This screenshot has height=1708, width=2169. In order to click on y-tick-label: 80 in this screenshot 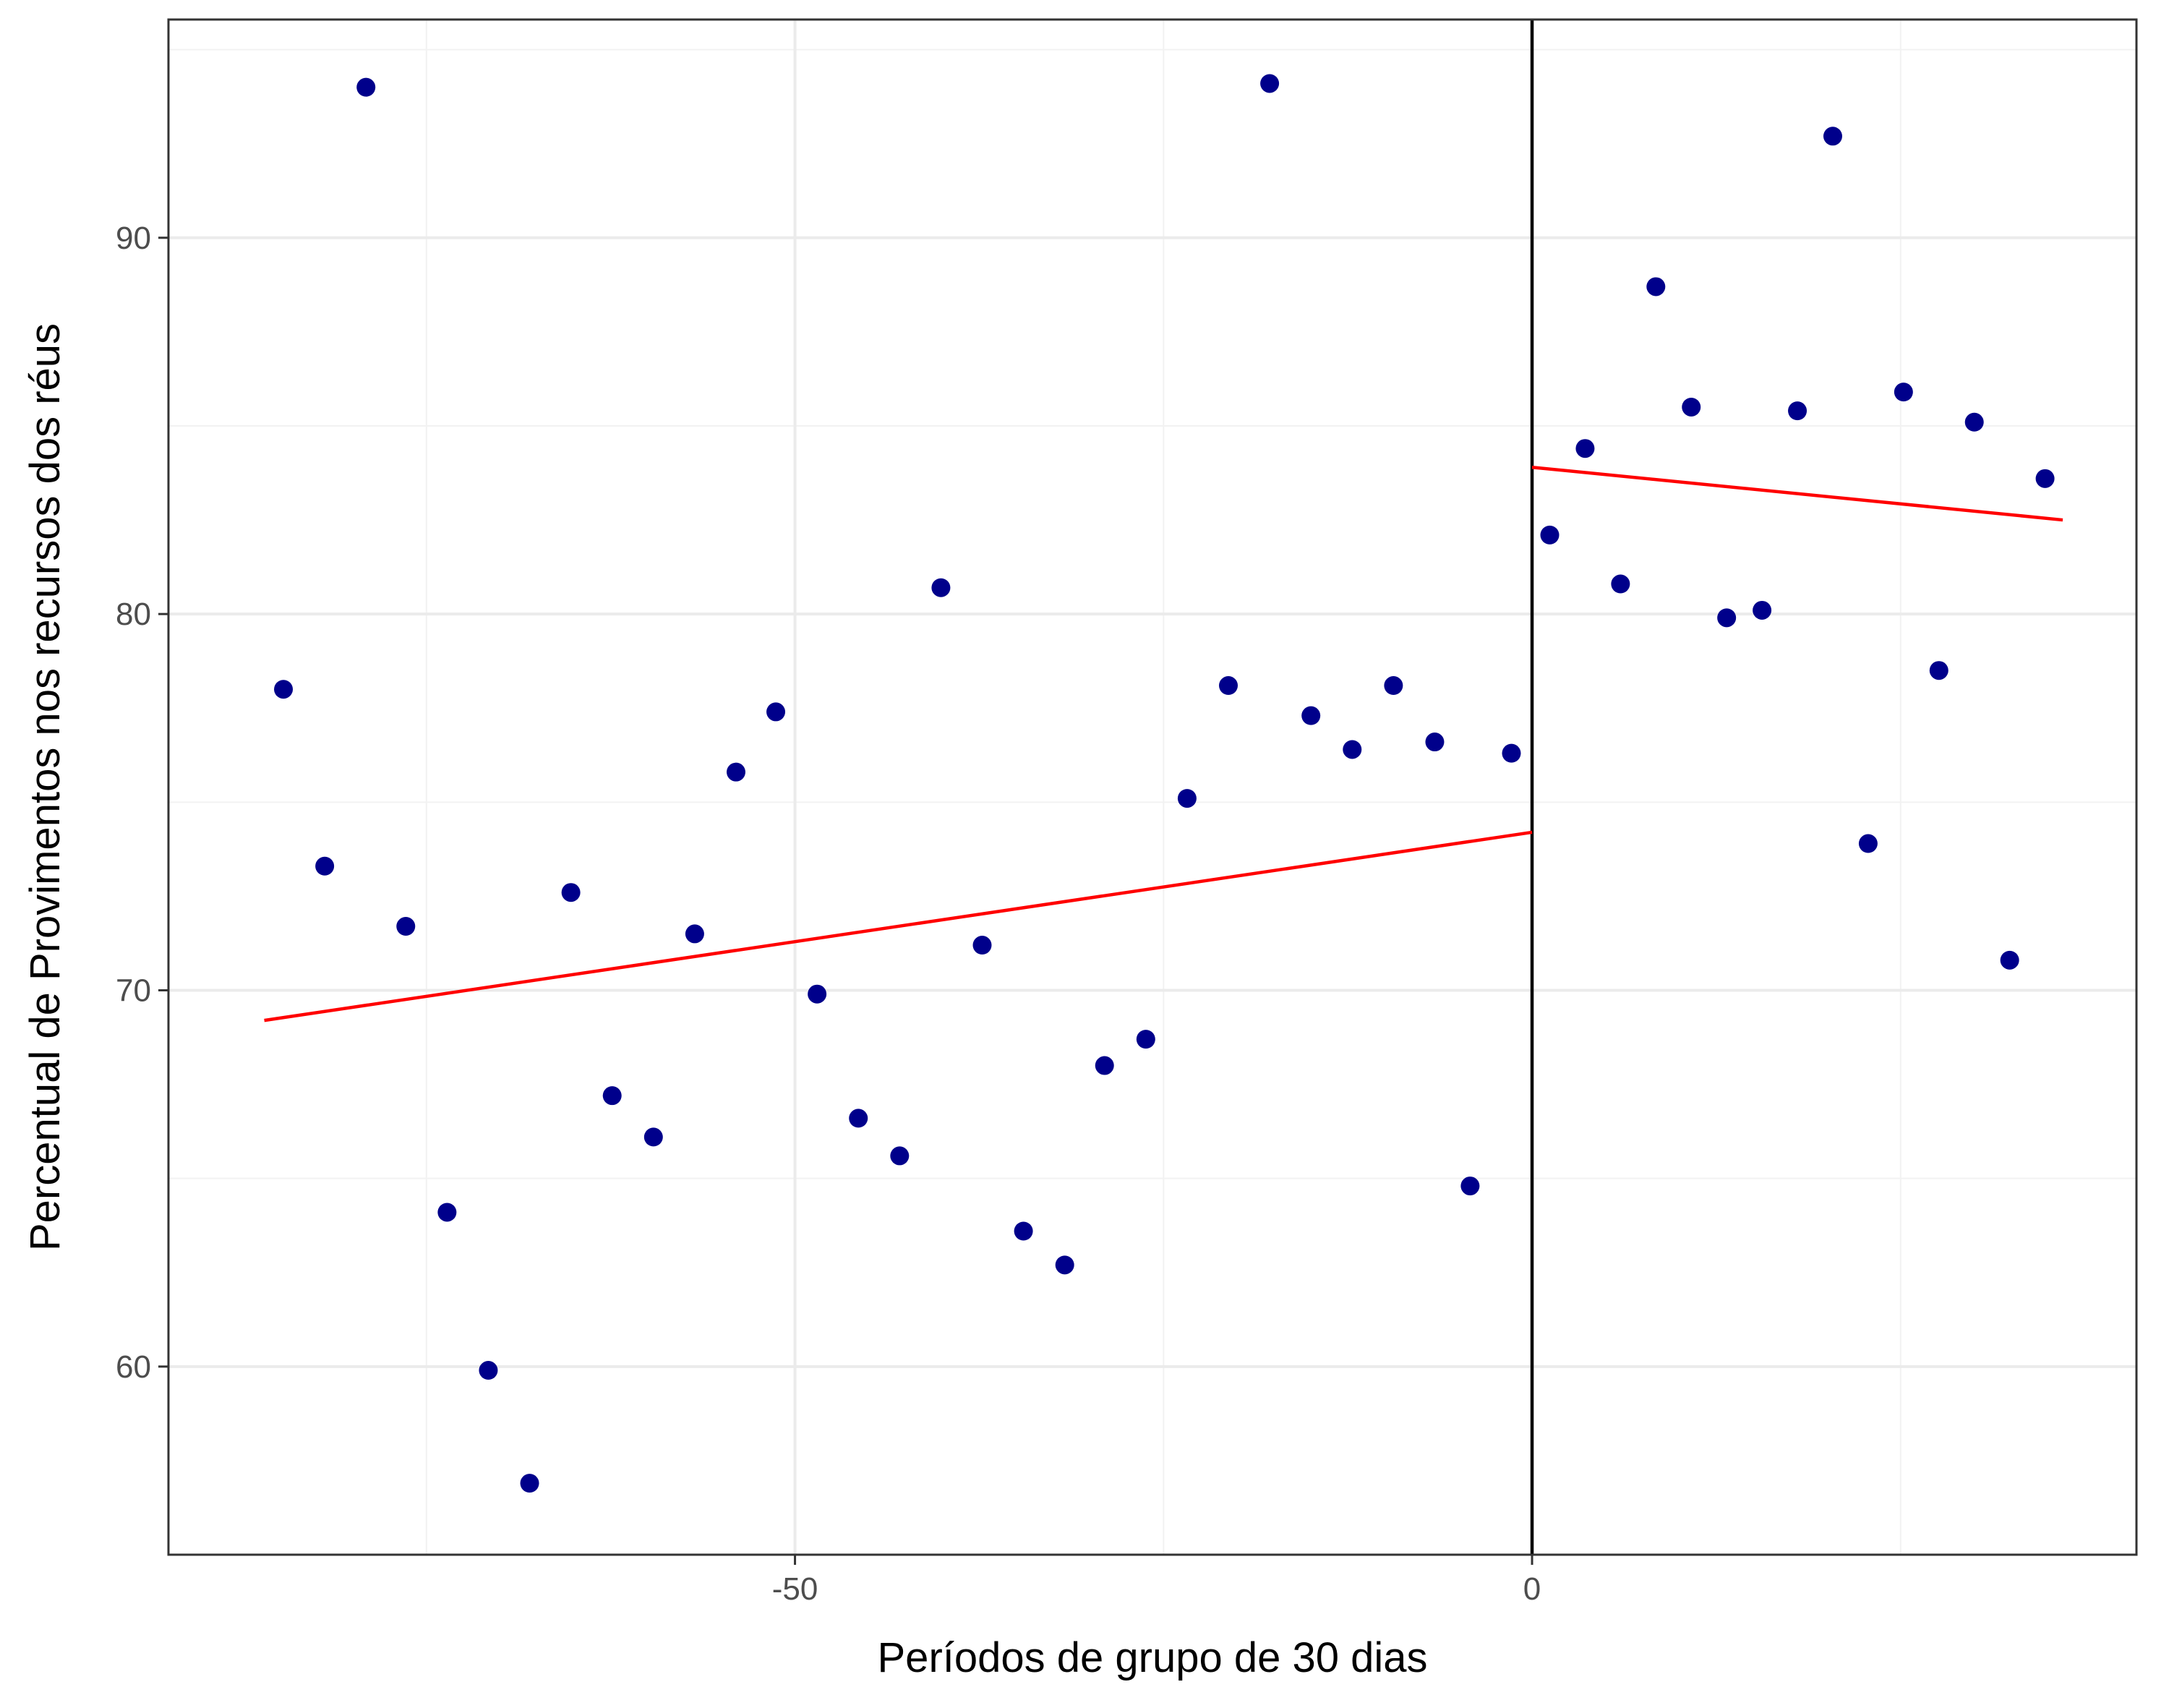, I will do `click(133, 615)`.